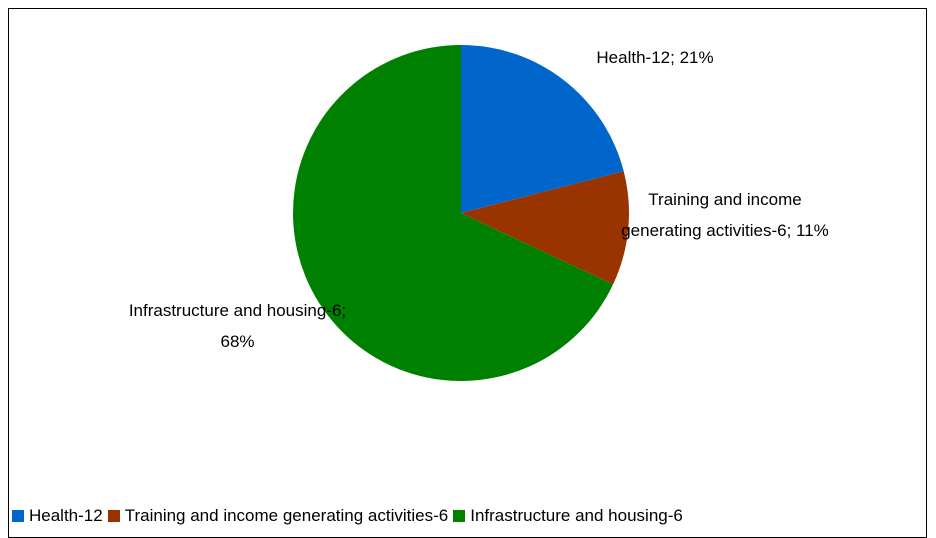 The image size is (936, 538). What do you see at coordinates (237, 326) in the screenshot?
I see `data-label: Infrastructure and housing-6; 68%` at bounding box center [237, 326].